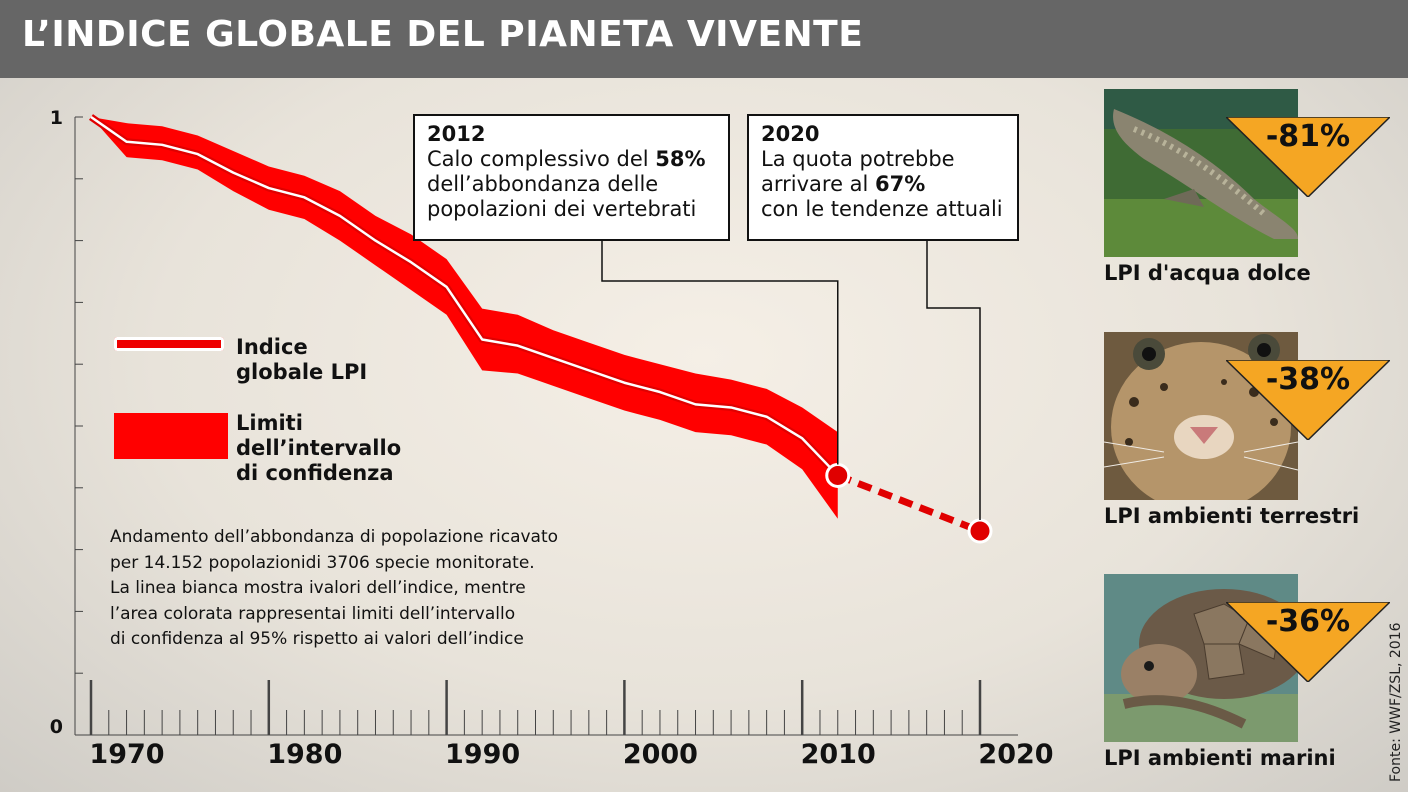  Describe the element at coordinates (838, 754) in the screenshot. I see `x-tick-label: 2010` at that location.